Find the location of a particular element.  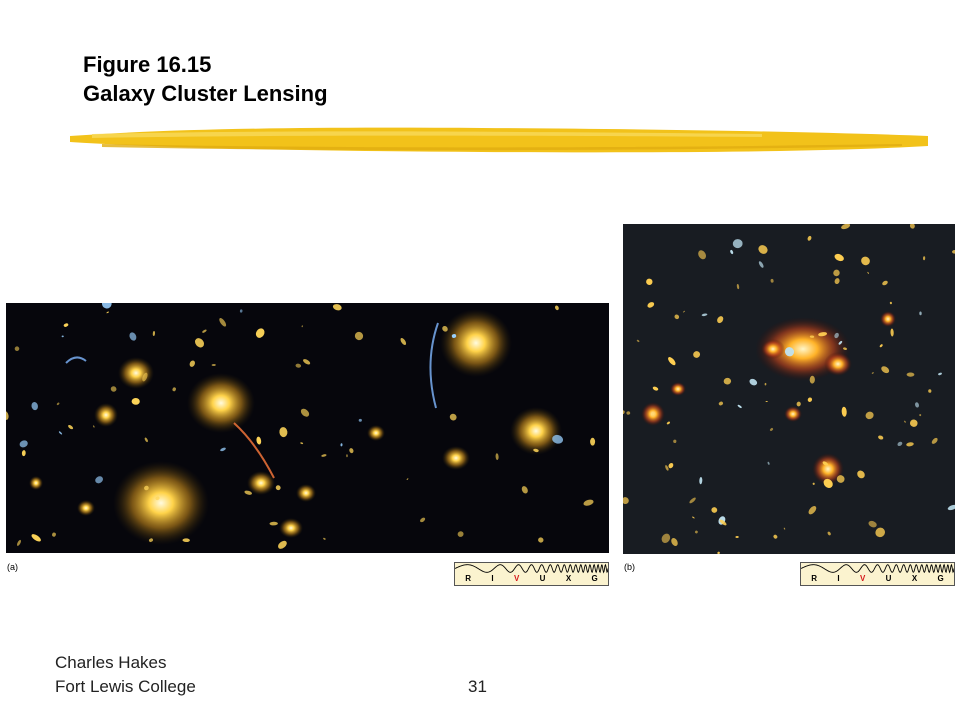

spectrum-band-g: G is located at coordinates (594, 578).